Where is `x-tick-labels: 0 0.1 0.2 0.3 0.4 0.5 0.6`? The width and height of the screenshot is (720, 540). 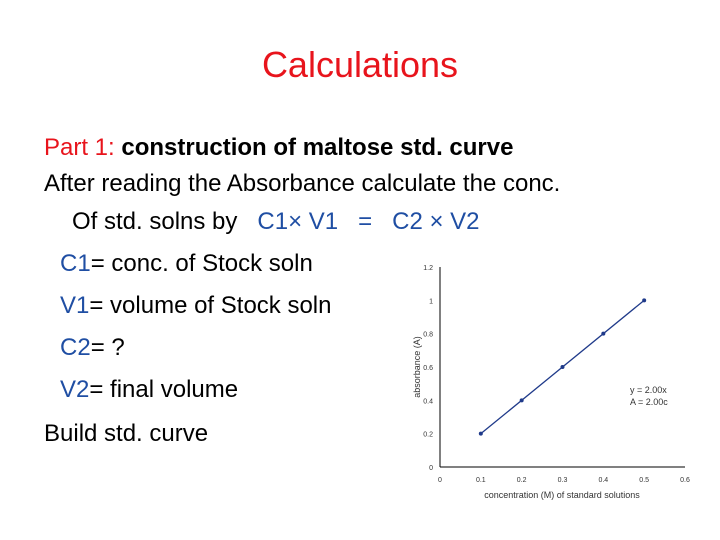 x-tick-labels: 0 0.1 0.2 0.3 0.4 0.5 0.6 is located at coordinates (564, 480).